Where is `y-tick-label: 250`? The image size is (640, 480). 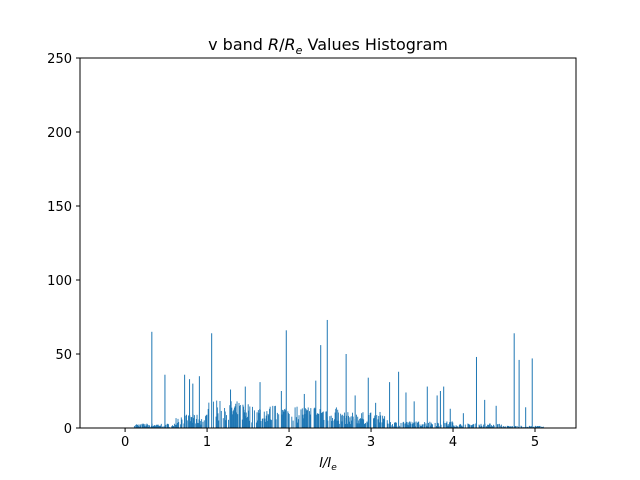
y-tick-label: 250 is located at coordinates (59, 59).